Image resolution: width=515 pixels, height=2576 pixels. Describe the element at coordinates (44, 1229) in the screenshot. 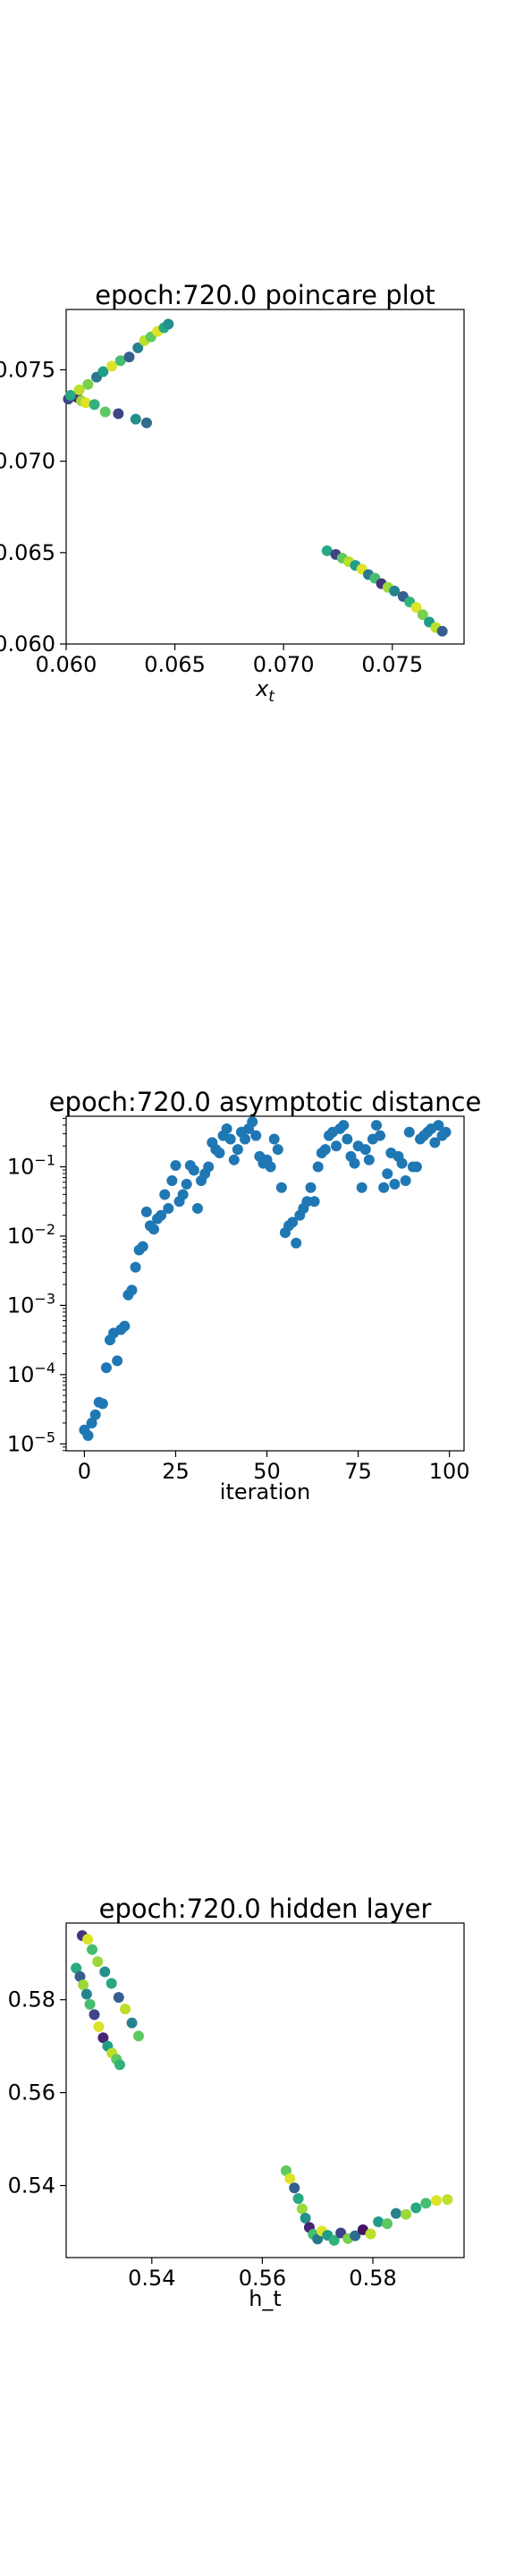

I see `y-tick-exponent: −2` at that location.